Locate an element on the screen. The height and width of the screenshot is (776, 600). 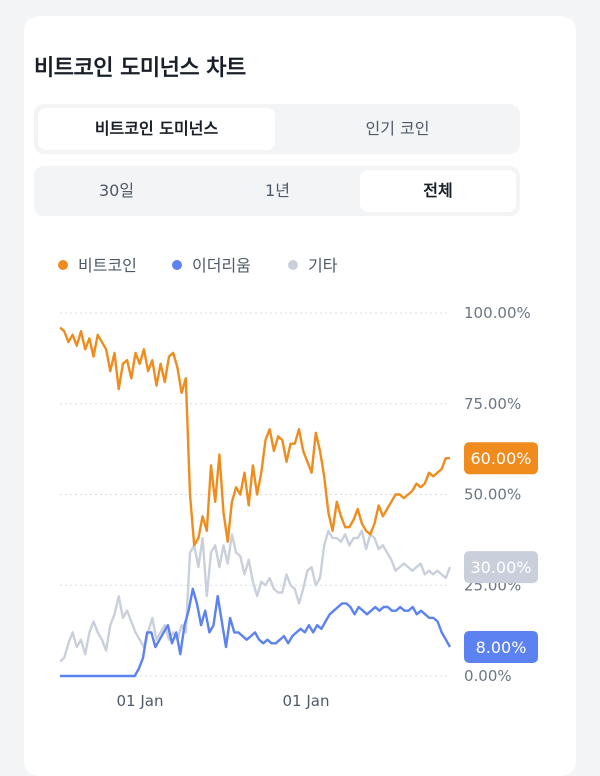
range-30d: 30일 is located at coordinates (116, 190).